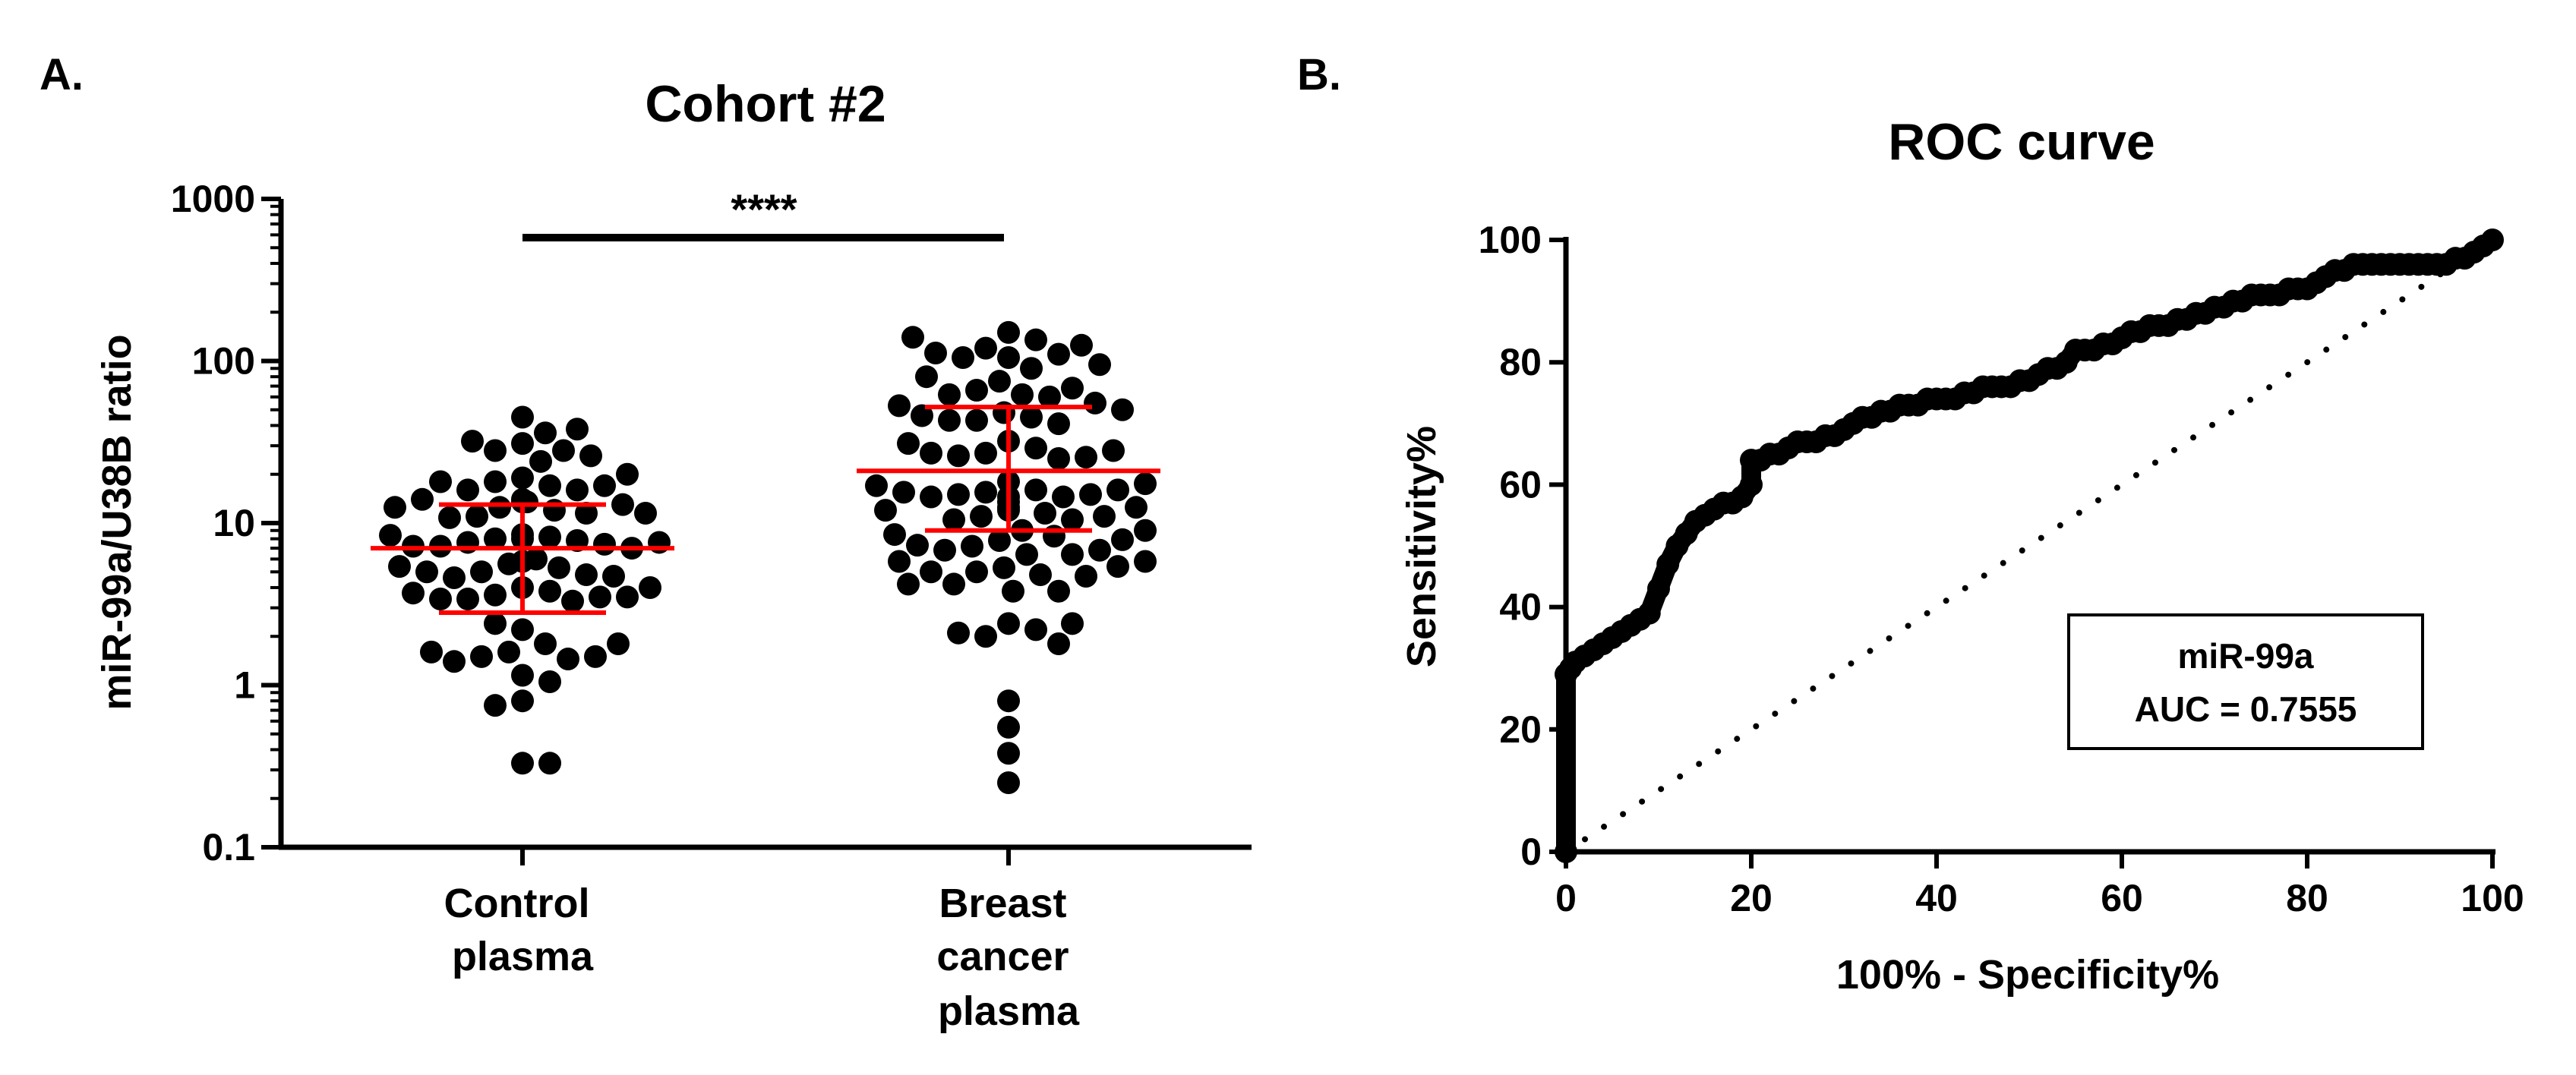 The height and width of the screenshot is (1075, 2576). I want to click on panel-b-label: B., so click(1319, 74).